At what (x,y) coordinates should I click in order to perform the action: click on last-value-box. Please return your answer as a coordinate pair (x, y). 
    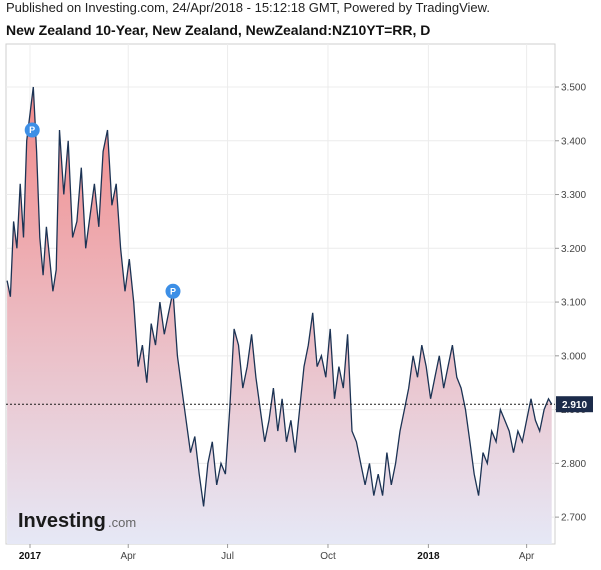
    Looking at the image, I should click on (574, 404).